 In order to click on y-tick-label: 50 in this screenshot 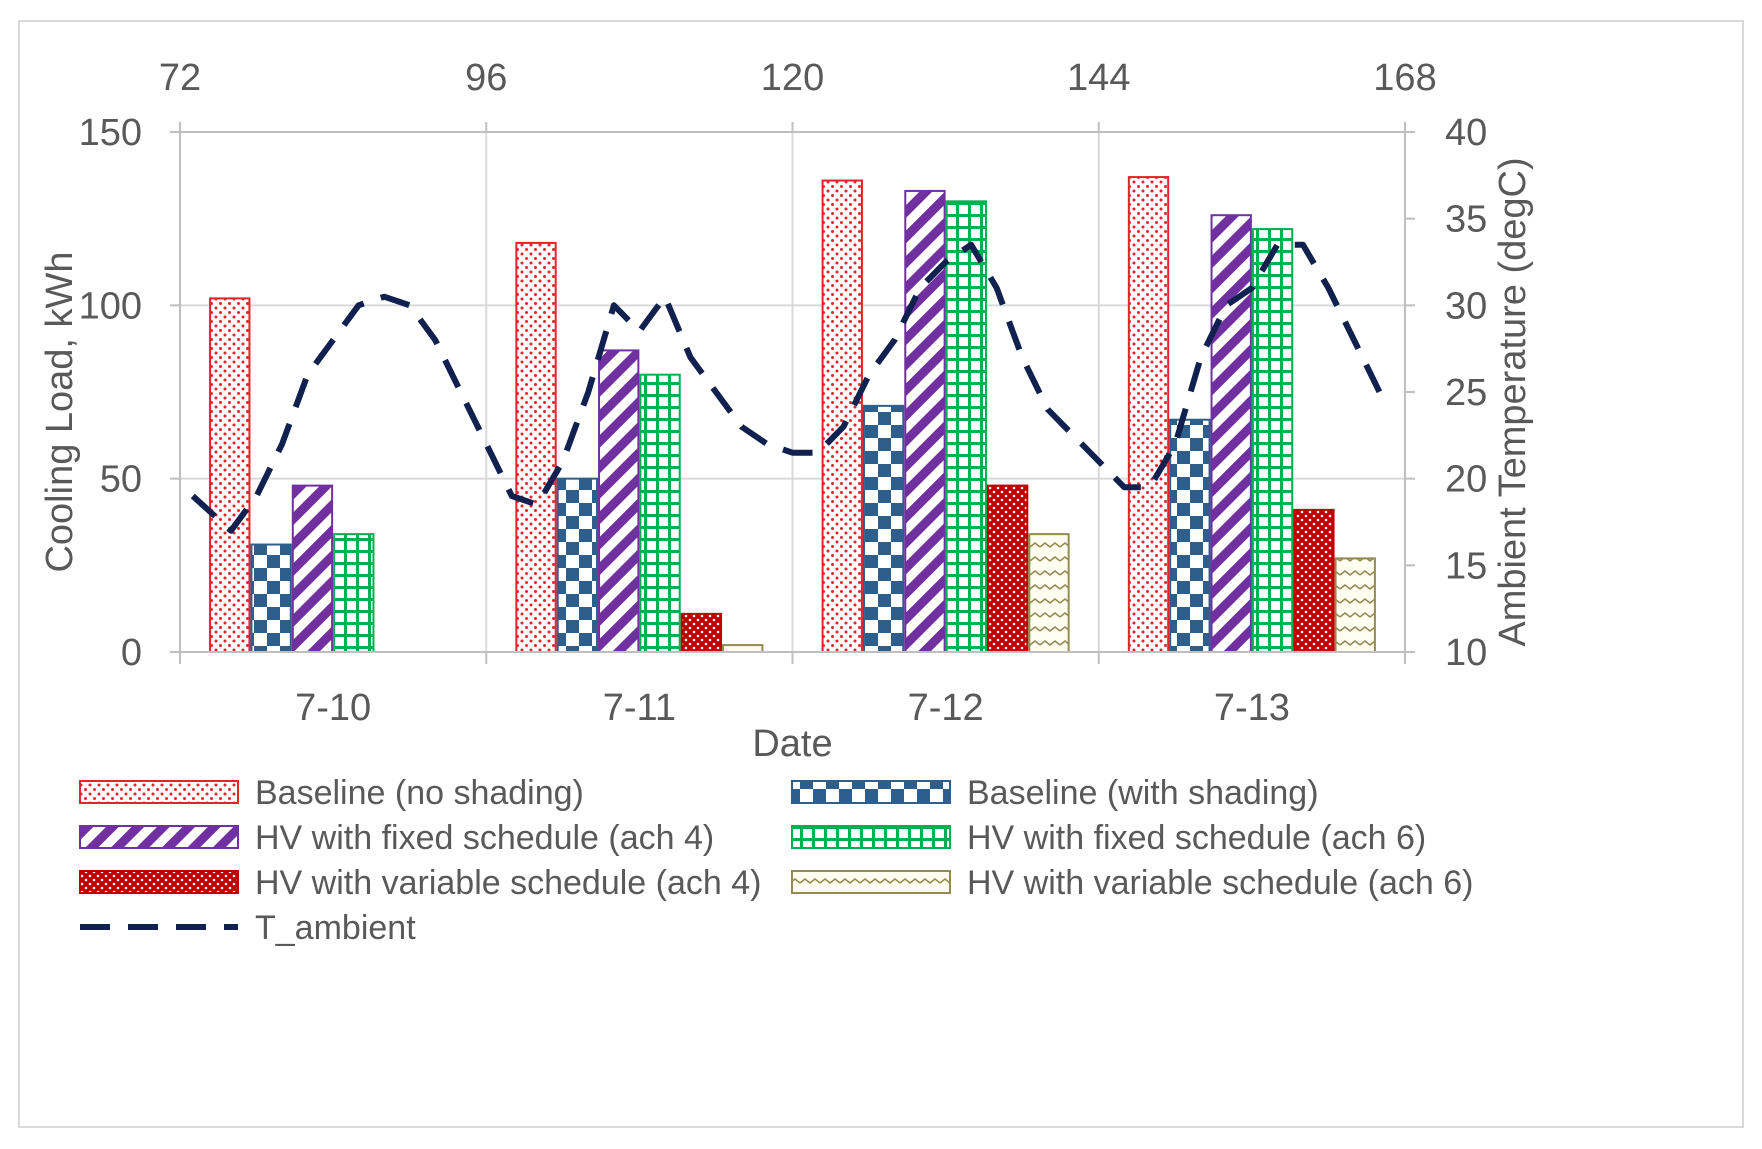, I will do `click(121, 480)`.